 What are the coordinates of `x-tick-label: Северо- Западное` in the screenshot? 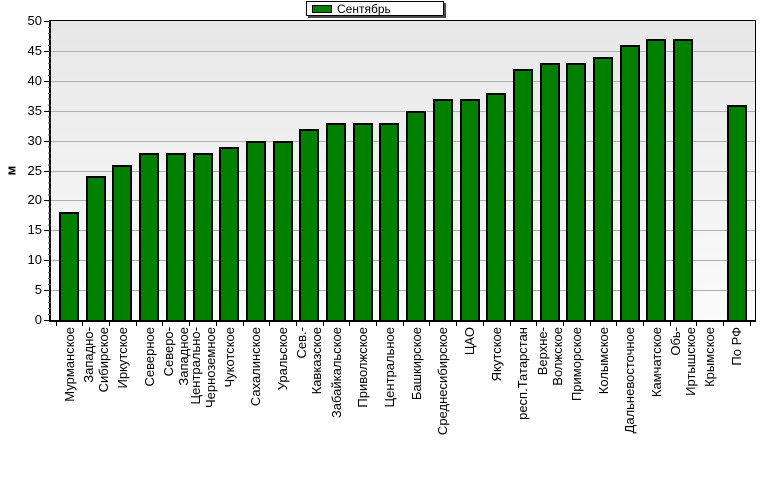 It's located at (176, 356).